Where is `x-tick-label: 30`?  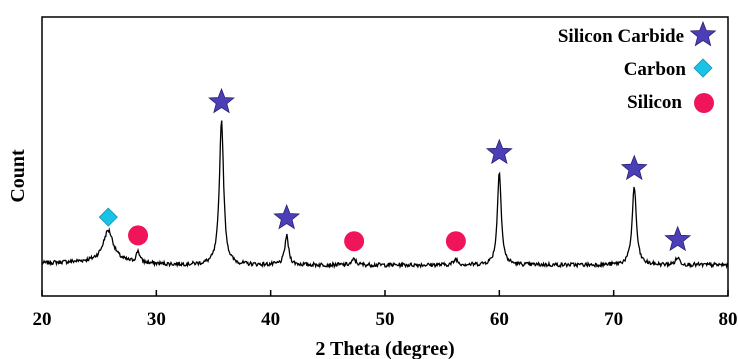
x-tick-label: 30 is located at coordinates (156, 319).